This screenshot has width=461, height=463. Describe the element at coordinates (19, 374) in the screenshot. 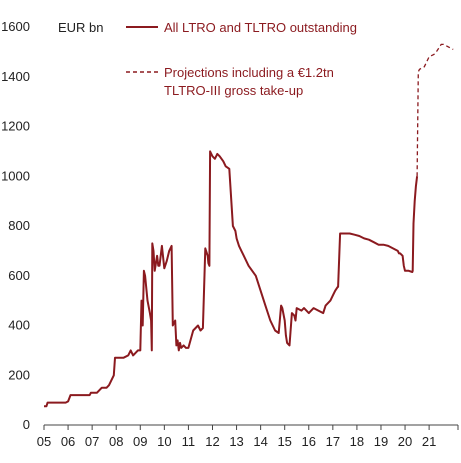

I see `y-tick-label: 200` at that location.